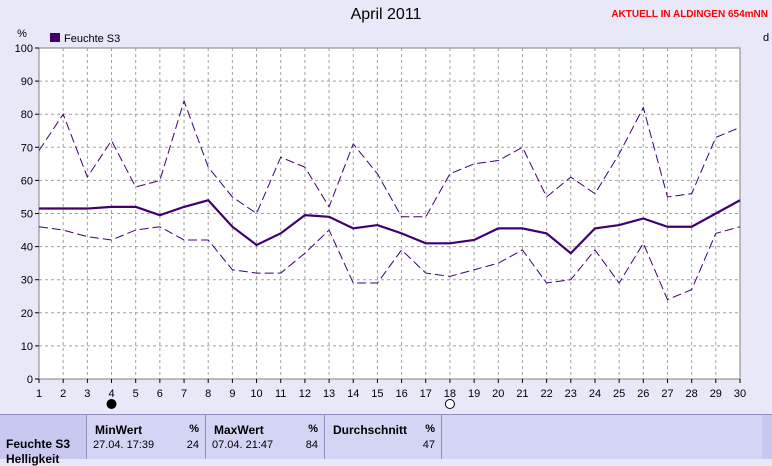 The height and width of the screenshot is (466, 772). What do you see at coordinates (22, 34) in the screenshot?
I see `y-axis-unit: %` at bounding box center [22, 34].